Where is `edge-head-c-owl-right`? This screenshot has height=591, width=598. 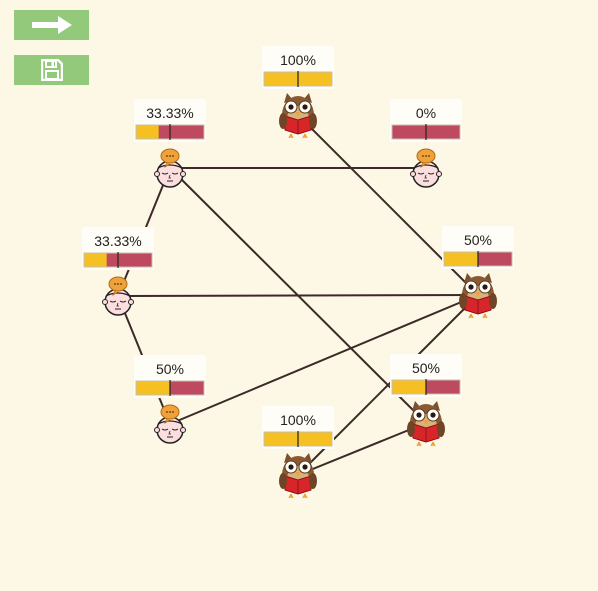
edge-head-c-owl-right is located at coordinates (298, 295).